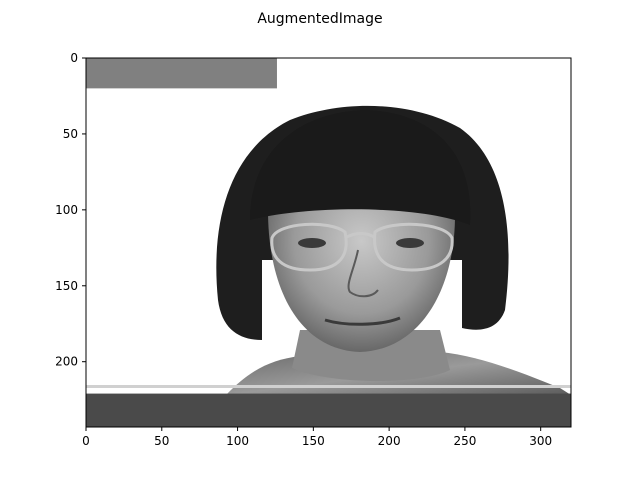 This screenshot has height=480, width=640. What do you see at coordinates (363, 273) in the screenshot?
I see `nose` at bounding box center [363, 273].